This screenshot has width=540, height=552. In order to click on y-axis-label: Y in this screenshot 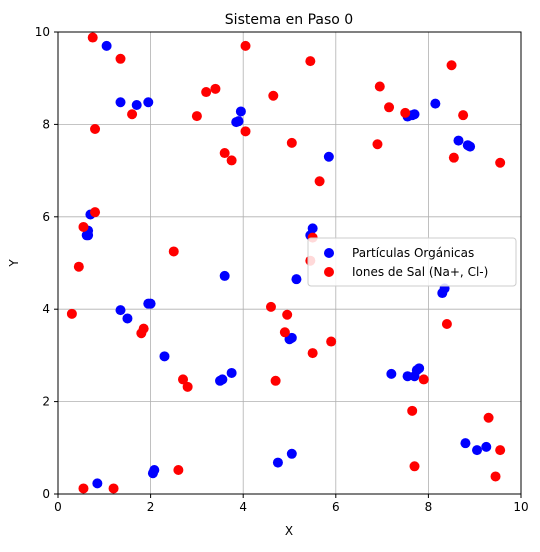, I will do `click(14, 263)`.